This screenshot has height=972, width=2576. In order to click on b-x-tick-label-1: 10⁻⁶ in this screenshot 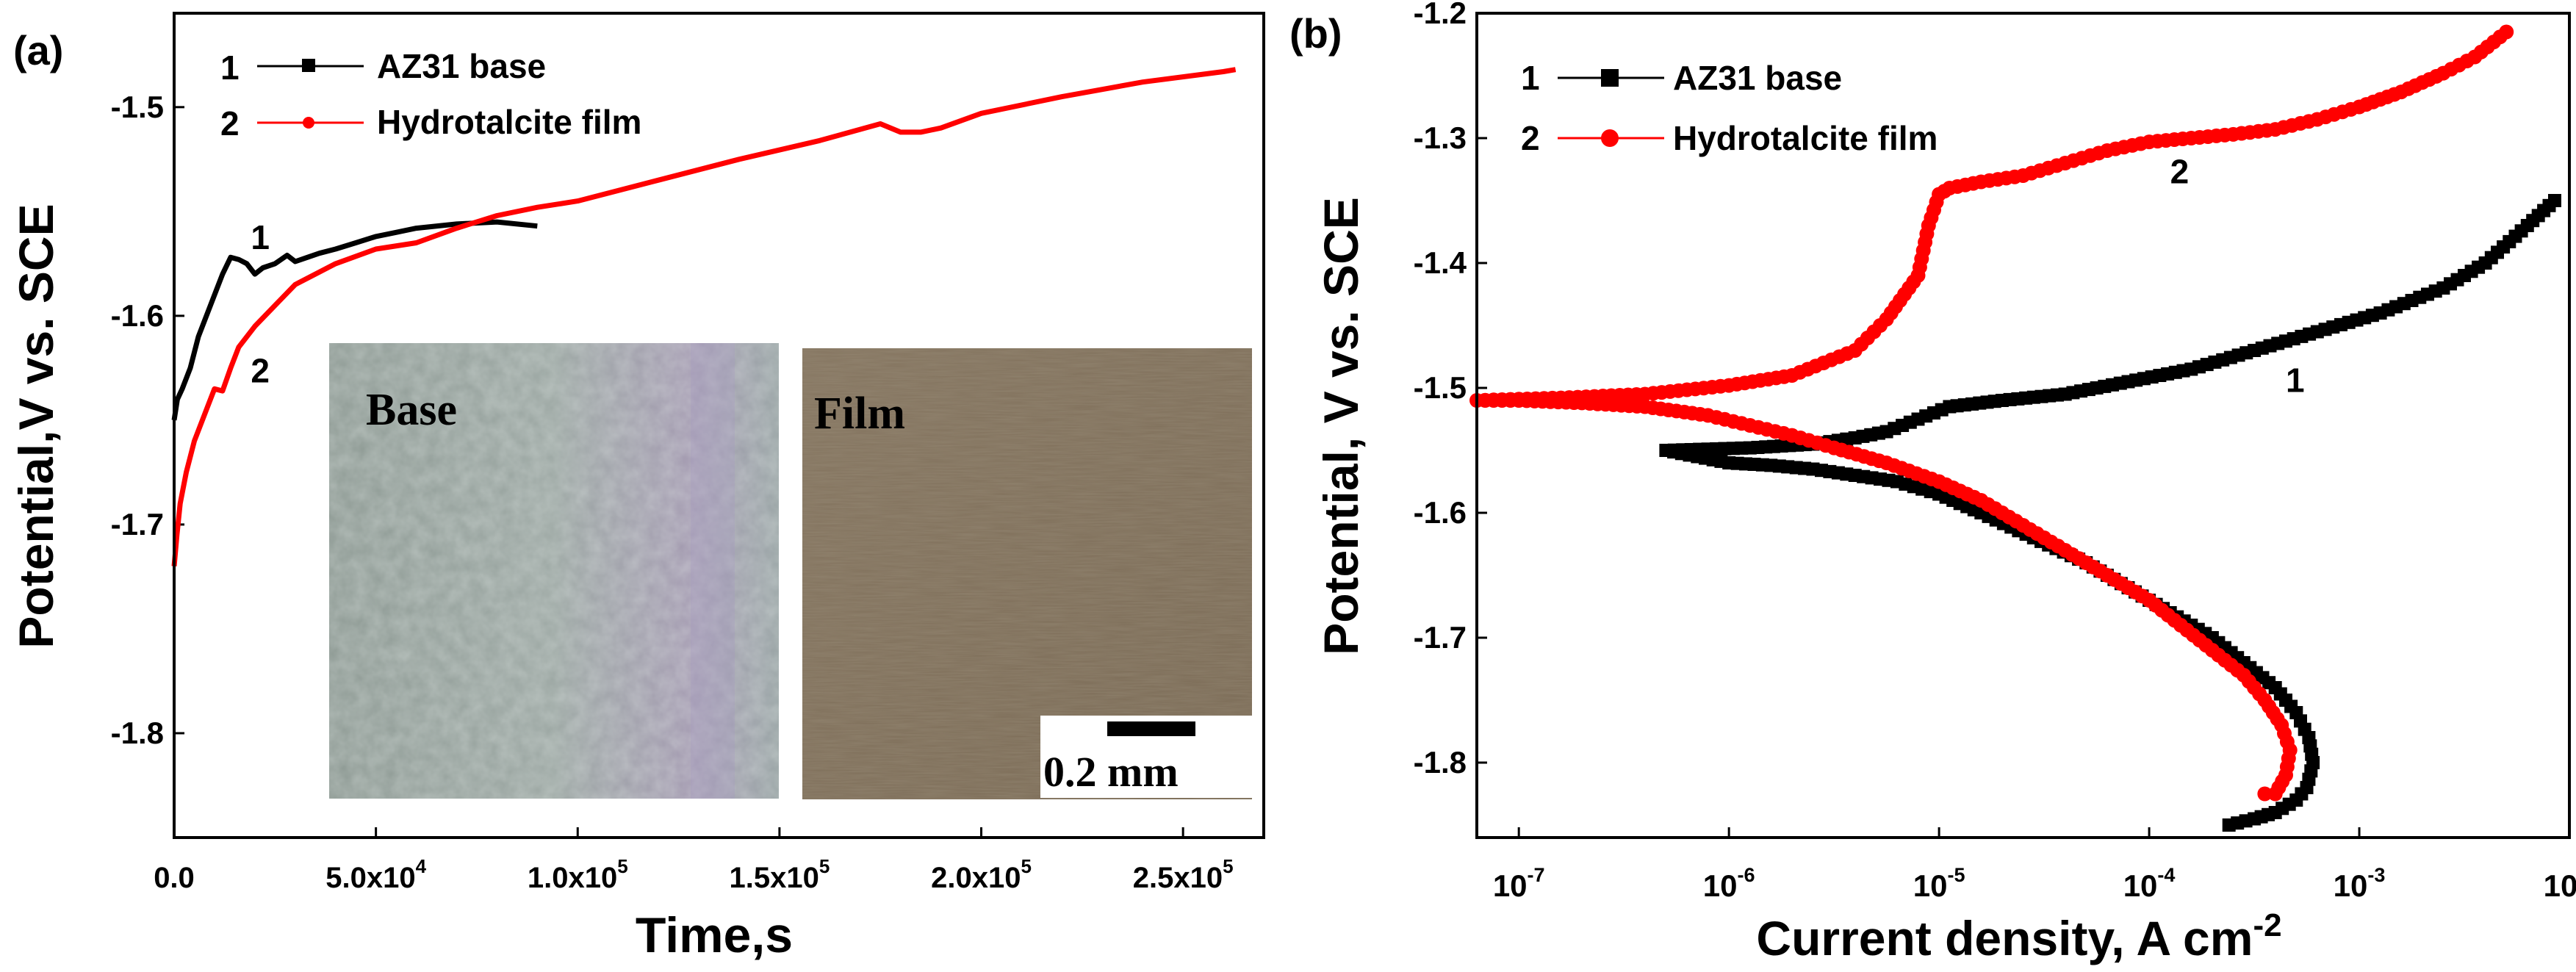, I will do `click(1729, 884)`.